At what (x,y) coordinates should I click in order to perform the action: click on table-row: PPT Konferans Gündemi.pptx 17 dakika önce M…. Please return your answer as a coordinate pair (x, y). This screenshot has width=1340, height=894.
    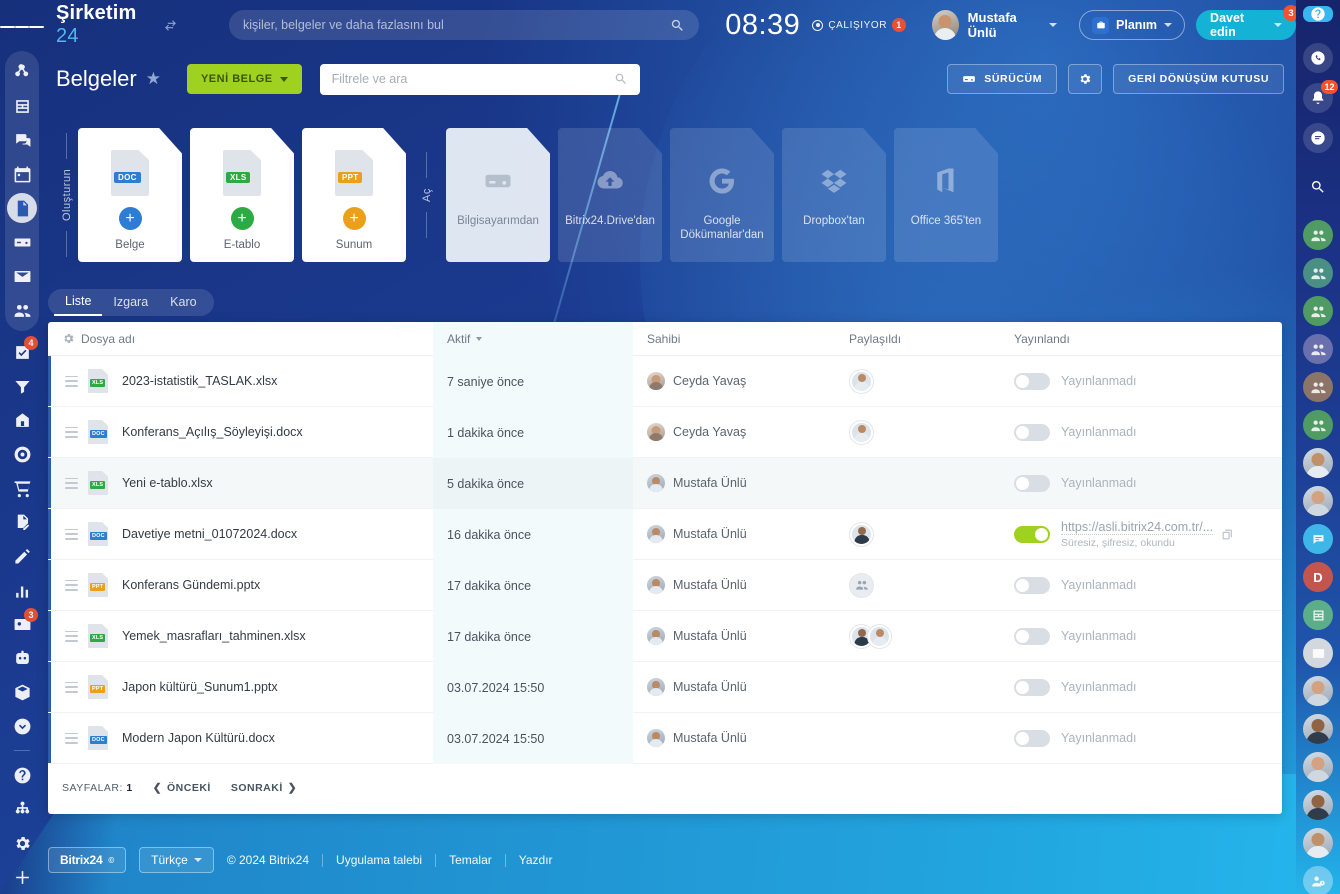
    Looking at the image, I should click on (665, 585).